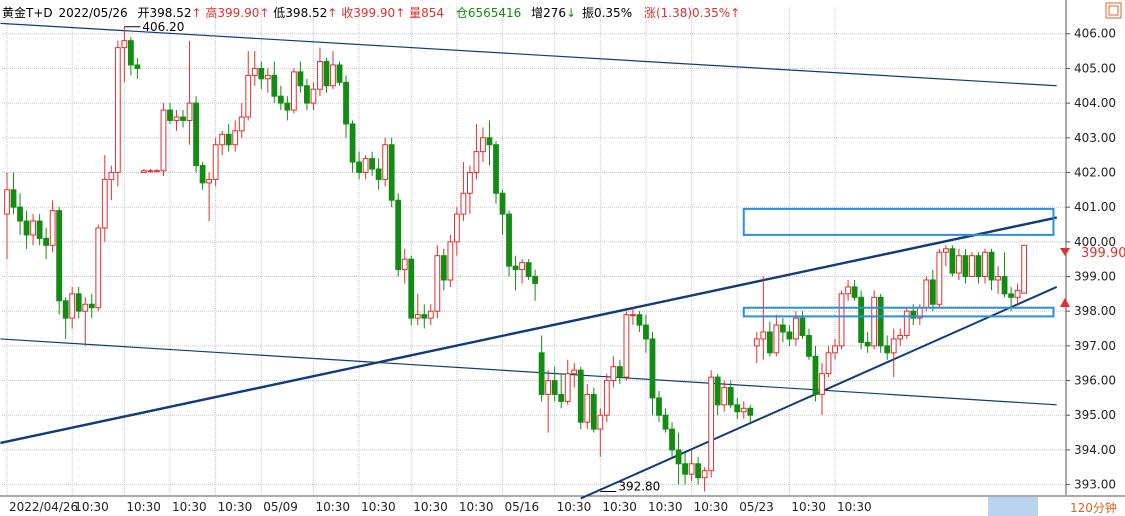 Image resolution: width=1125 pixels, height=516 pixels. What do you see at coordinates (1095, 450) in the screenshot?
I see `y-tick-label: 394.00` at bounding box center [1095, 450].